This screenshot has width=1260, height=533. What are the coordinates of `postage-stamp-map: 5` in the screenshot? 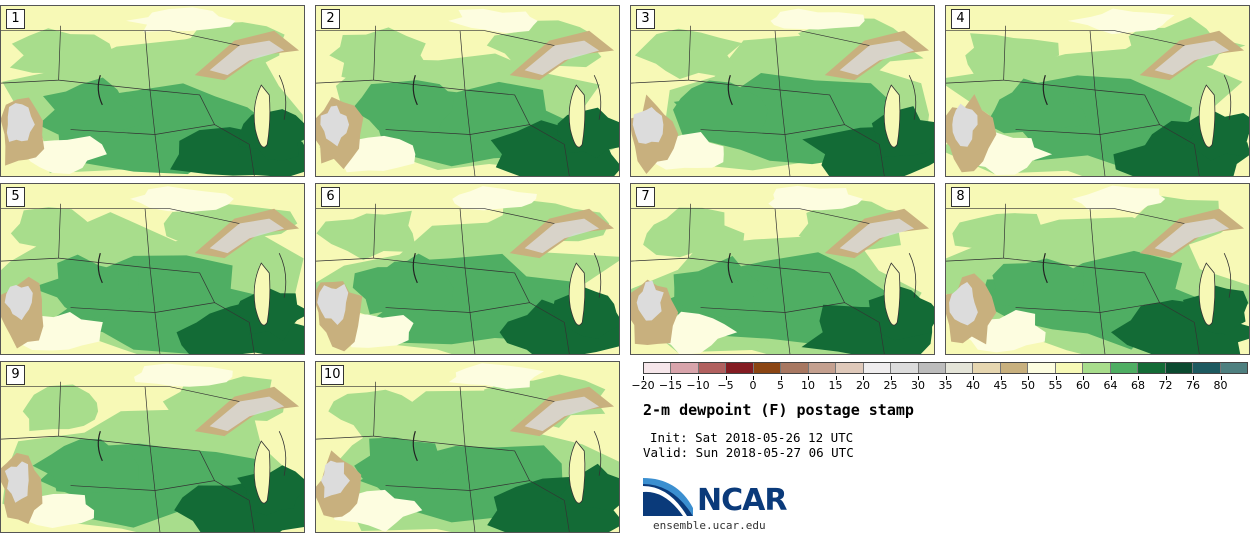 It's located at (152, 269).